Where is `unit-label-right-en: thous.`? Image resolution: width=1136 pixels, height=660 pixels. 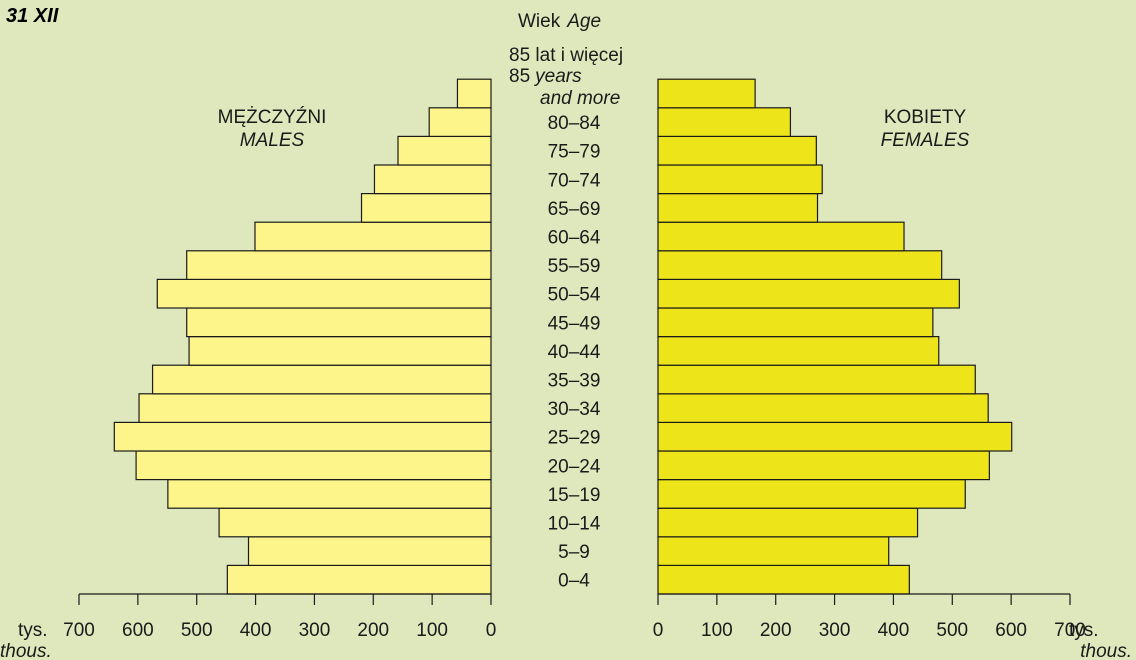
unit-label-right-en: thous. is located at coordinates (1106, 650).